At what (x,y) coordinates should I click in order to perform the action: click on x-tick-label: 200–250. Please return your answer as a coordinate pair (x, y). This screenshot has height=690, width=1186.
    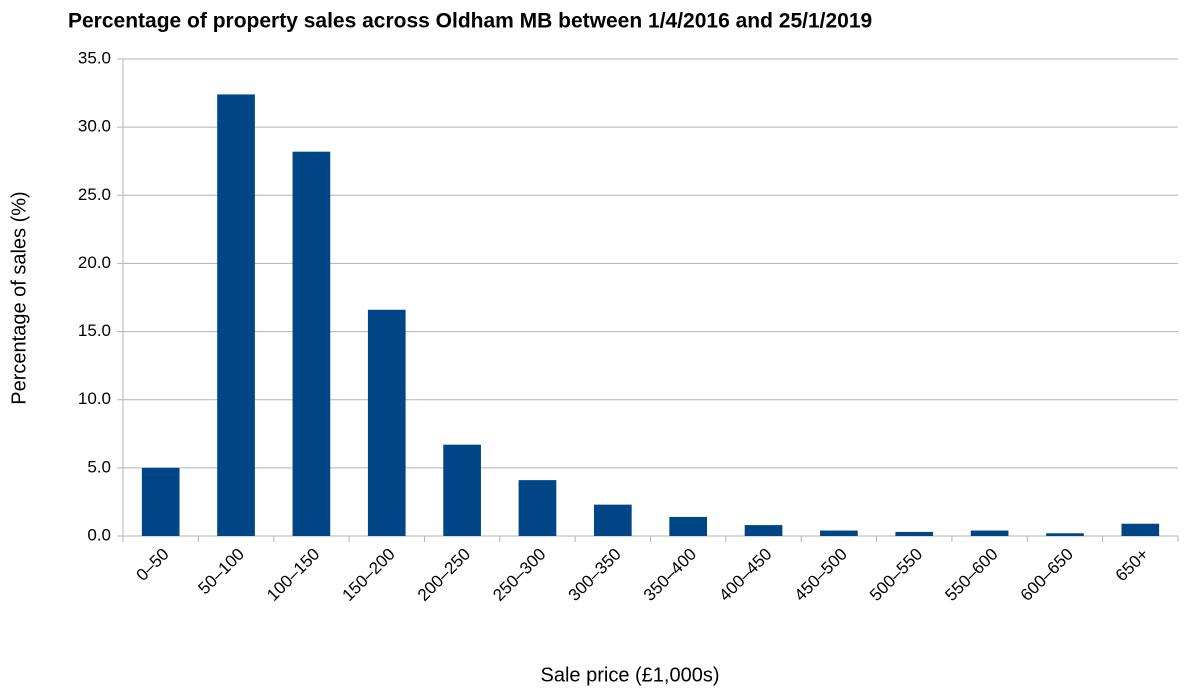
    Looking at the image, I should click on (444, 575).